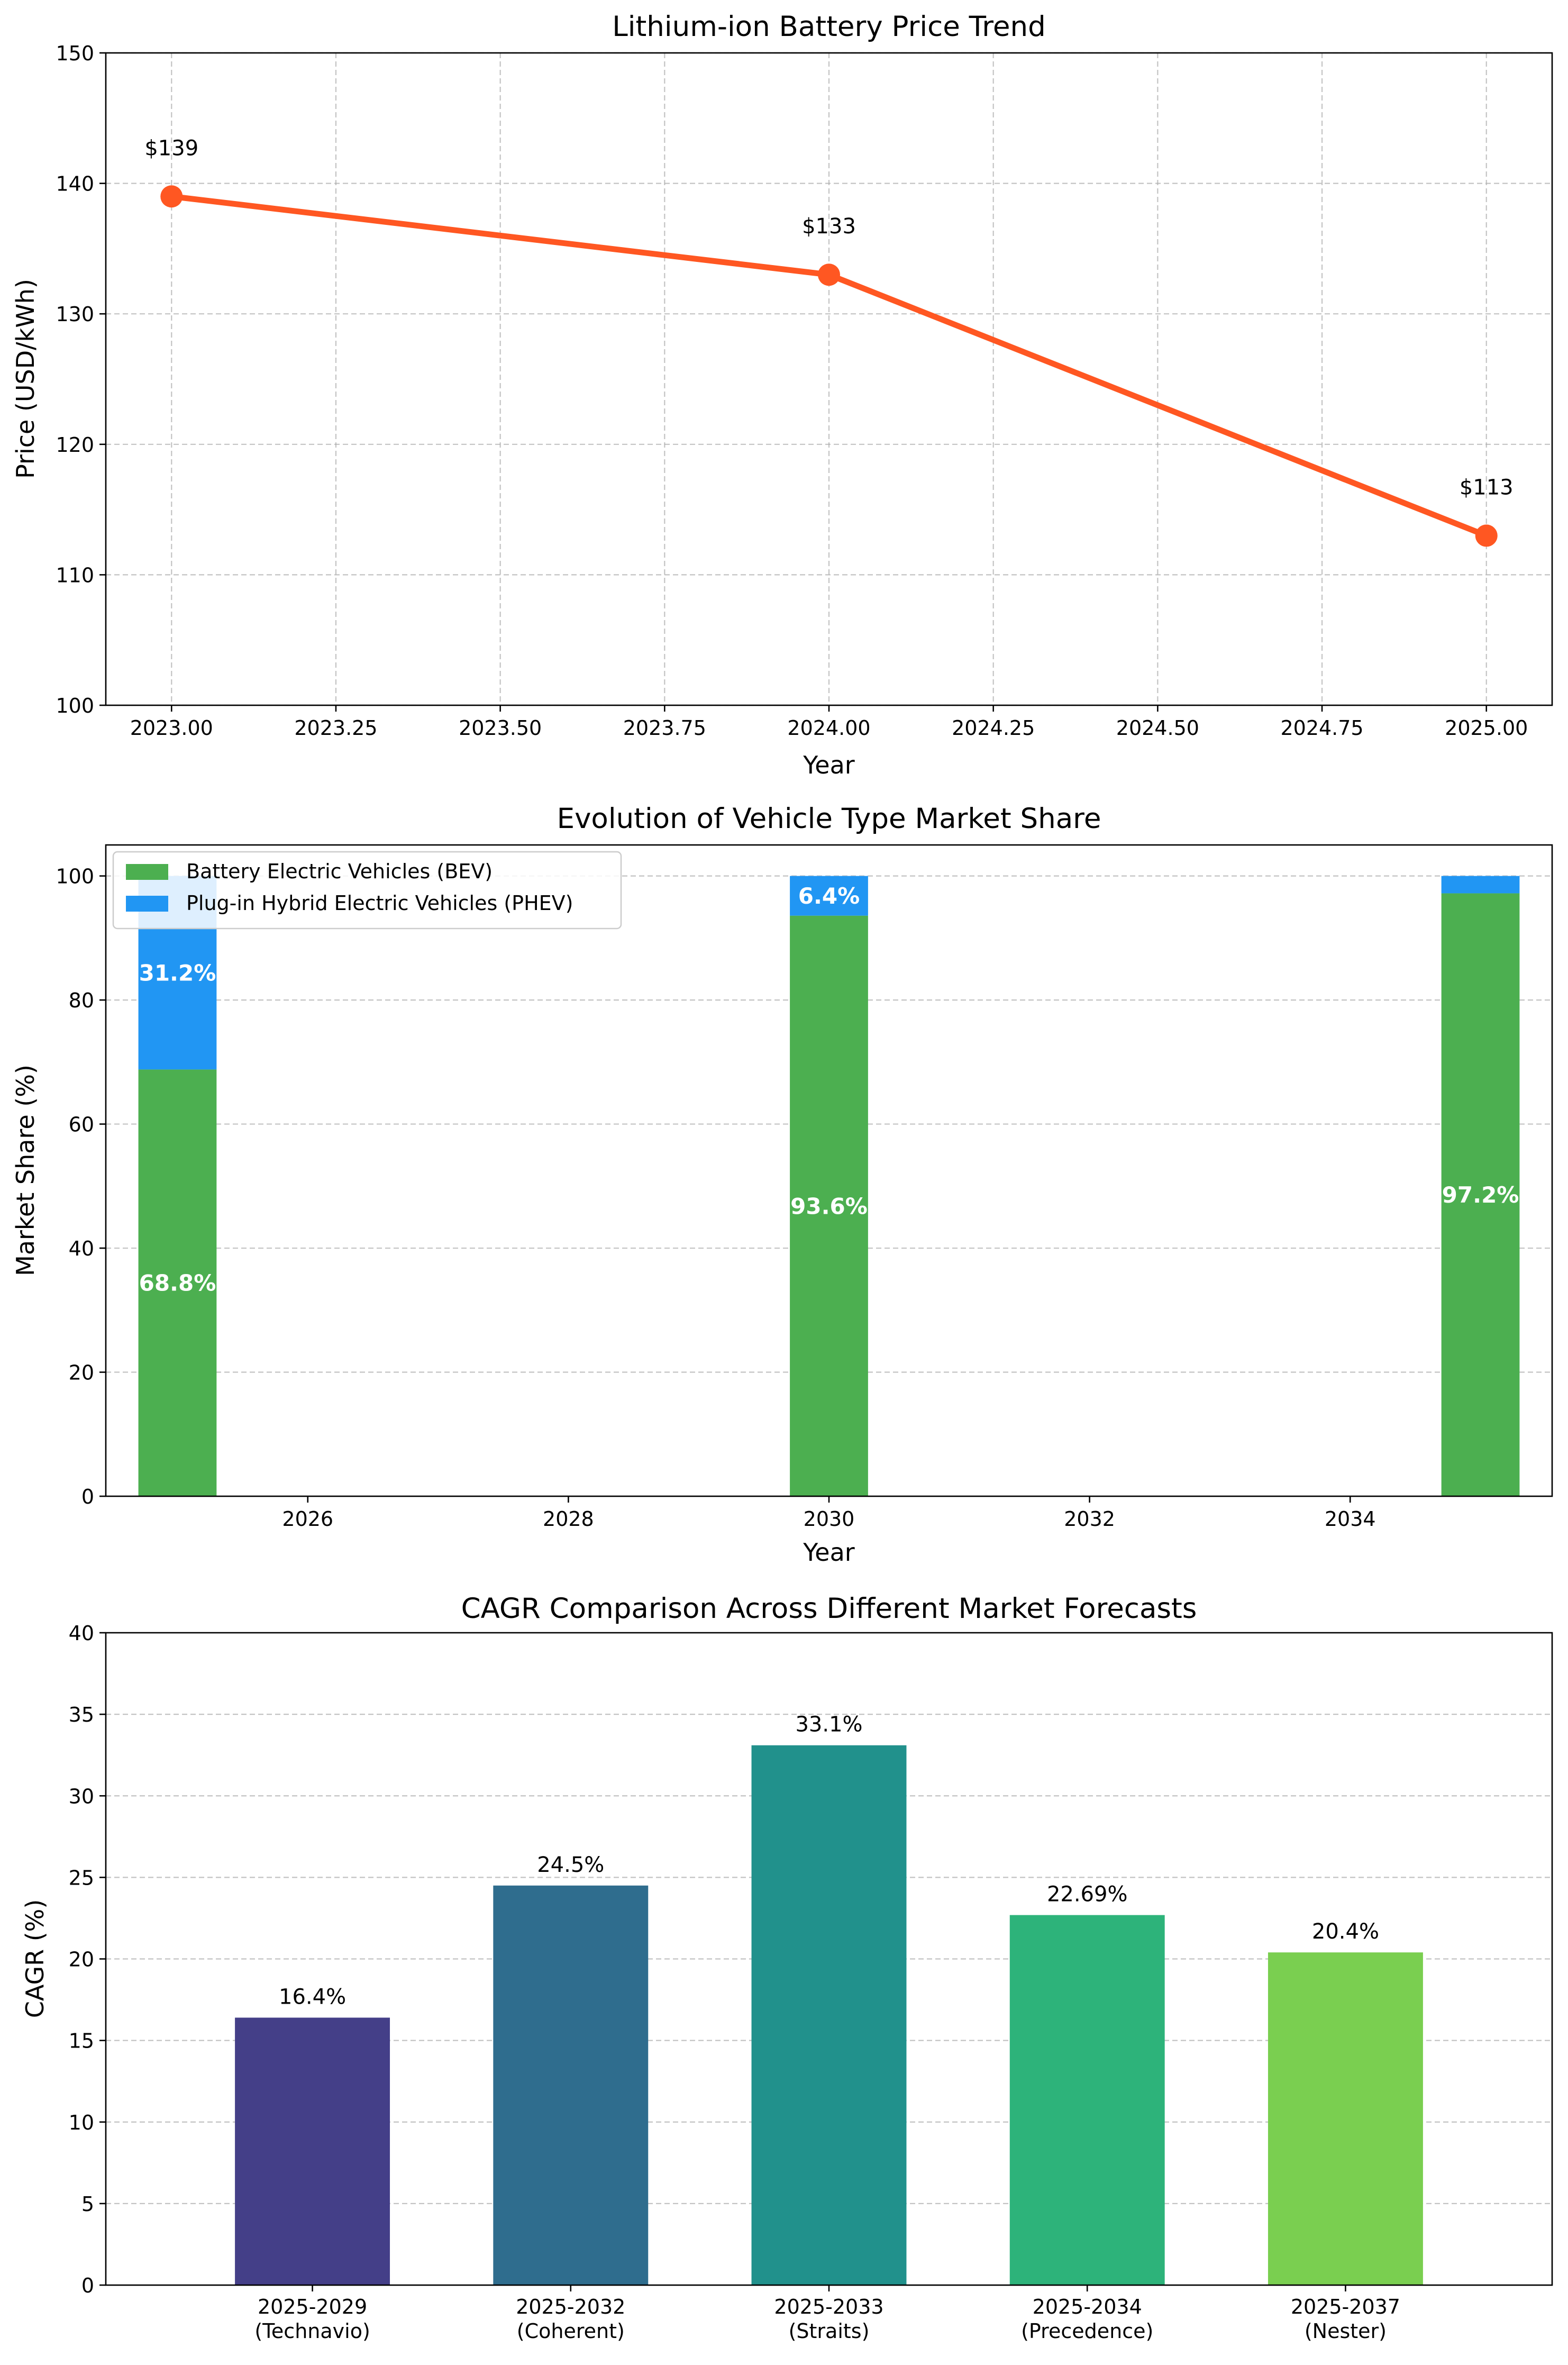 This screenshot has width=1568, height=2365. I want to click on cagr-data-label: 33.1%, so click(829, 1725).